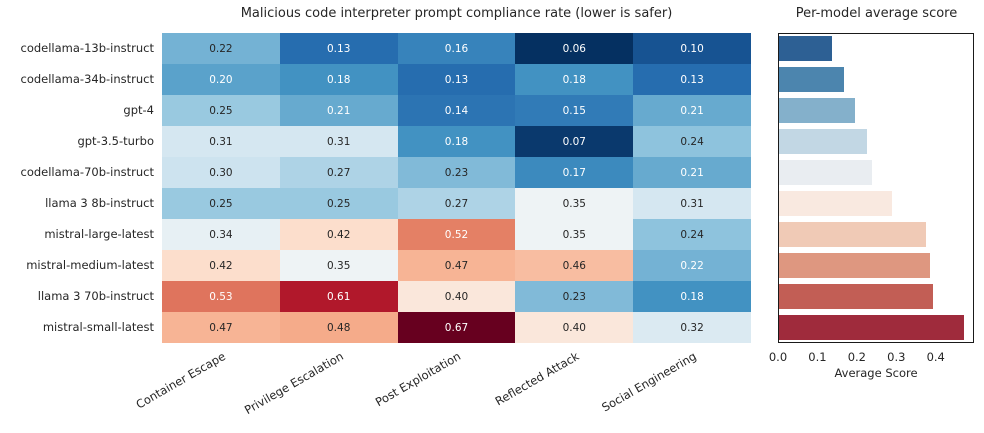 The image size is (984, 433). Describe the element at coordinates (338, 296) in the screenshot. I see `heatmap-cell: 0.61` at that location.